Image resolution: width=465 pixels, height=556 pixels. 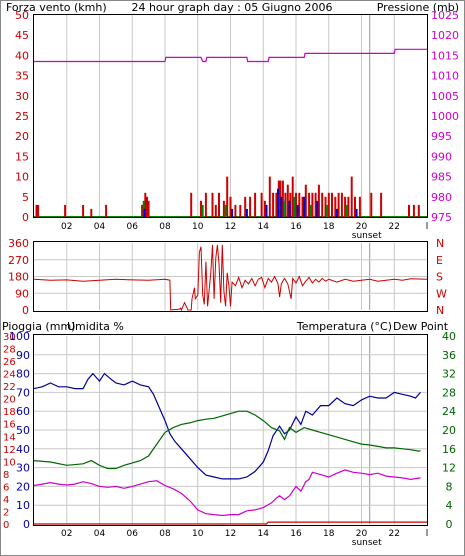 What do you see at coordinates (18, 260) in the screenshot?
I see `direction-tick-label: 270` at bounding box center [18, 260].